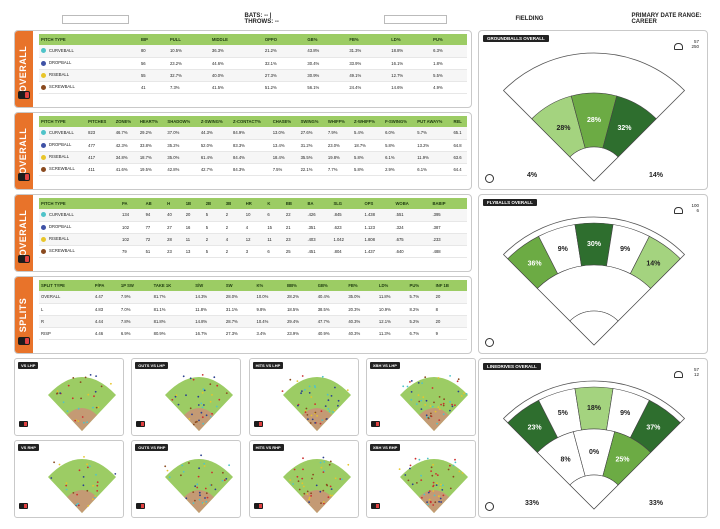  I want to click on table-cell: 4.46, so click(105, 333).